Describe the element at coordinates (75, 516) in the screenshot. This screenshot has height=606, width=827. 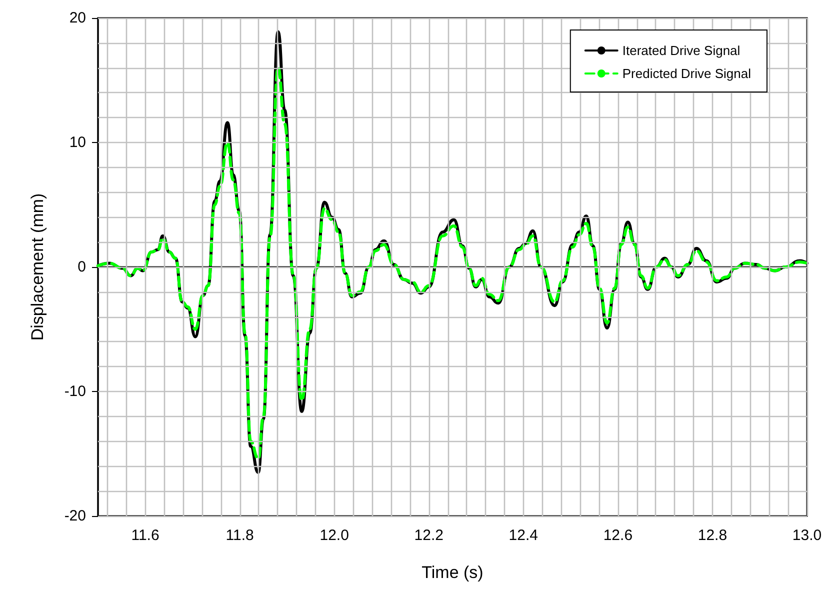
I see `y-tick-label: -20` at that location.